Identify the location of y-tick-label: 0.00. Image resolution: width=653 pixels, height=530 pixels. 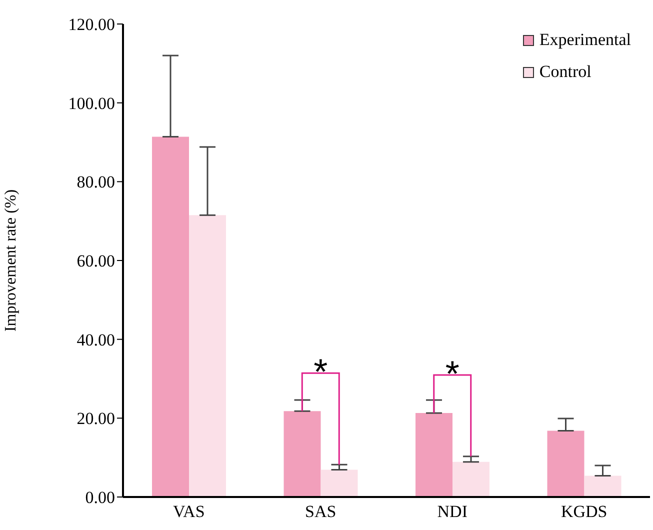
(100, 498).